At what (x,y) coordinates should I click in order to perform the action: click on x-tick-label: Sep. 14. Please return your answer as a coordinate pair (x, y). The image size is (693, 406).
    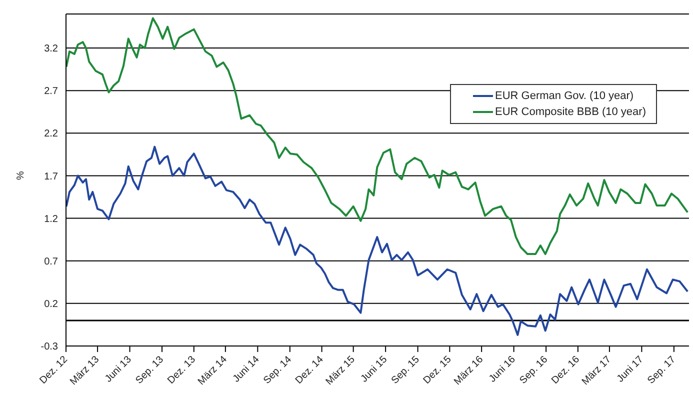
    Looking at the image, I should click on (278, 370).